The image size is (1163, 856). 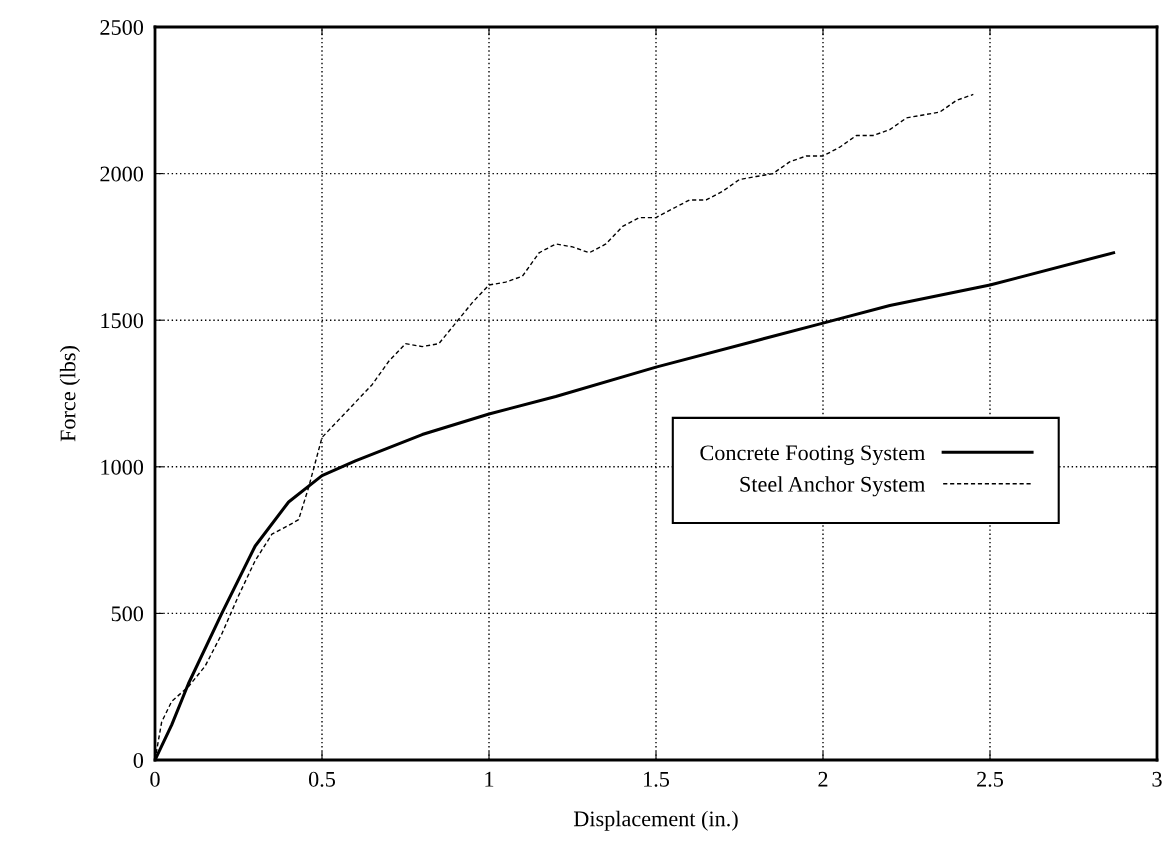 I want to click on x-tick-label: 0, so click(x=155, y=779).